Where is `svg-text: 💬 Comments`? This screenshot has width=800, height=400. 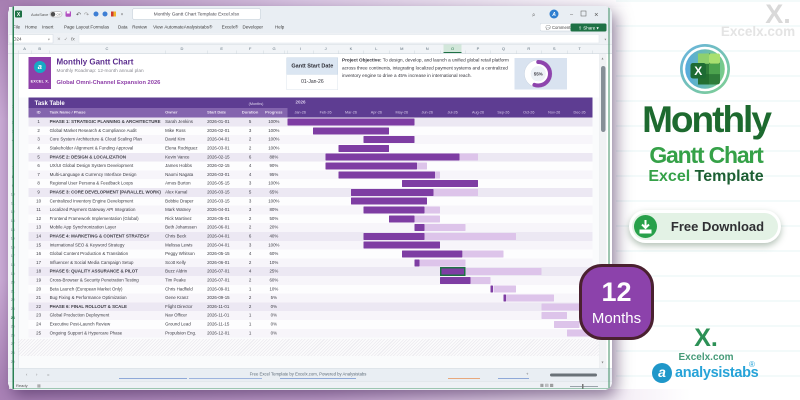 svg-text: 💬 Comments is located at coordinates (558, 27).